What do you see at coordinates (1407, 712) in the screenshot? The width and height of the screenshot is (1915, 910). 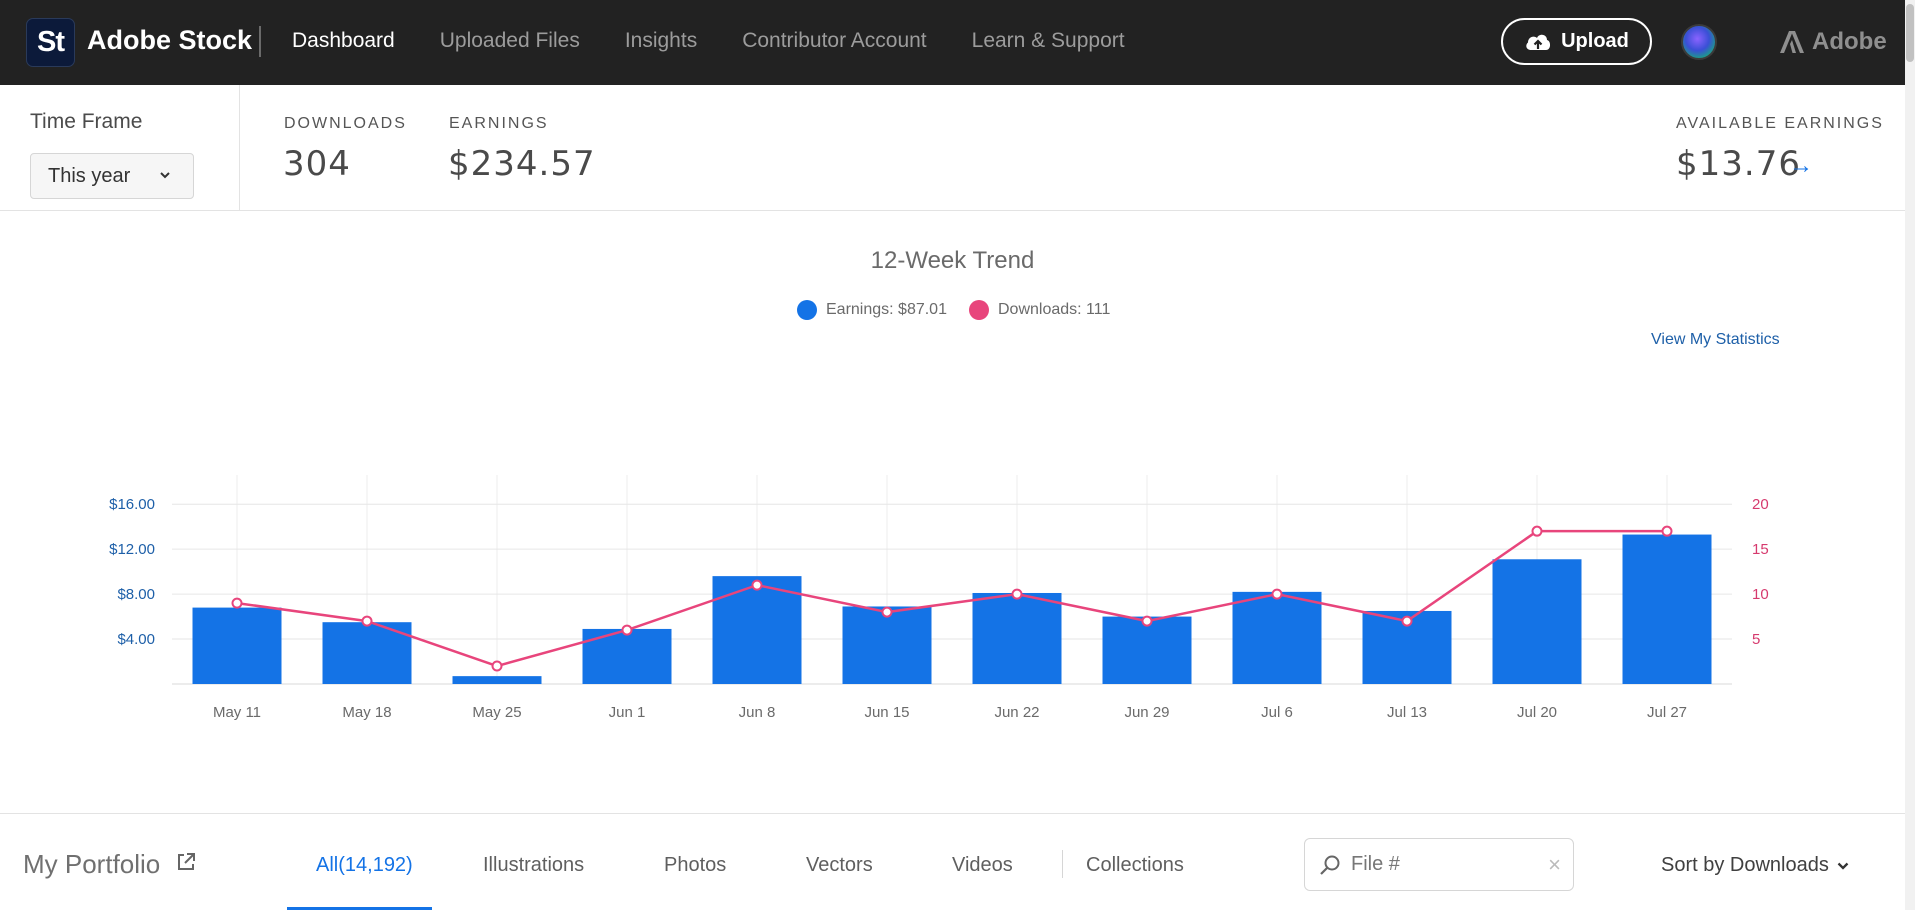 I see `x-tick-label: Jul 13` at bounding box center [1407, 712].